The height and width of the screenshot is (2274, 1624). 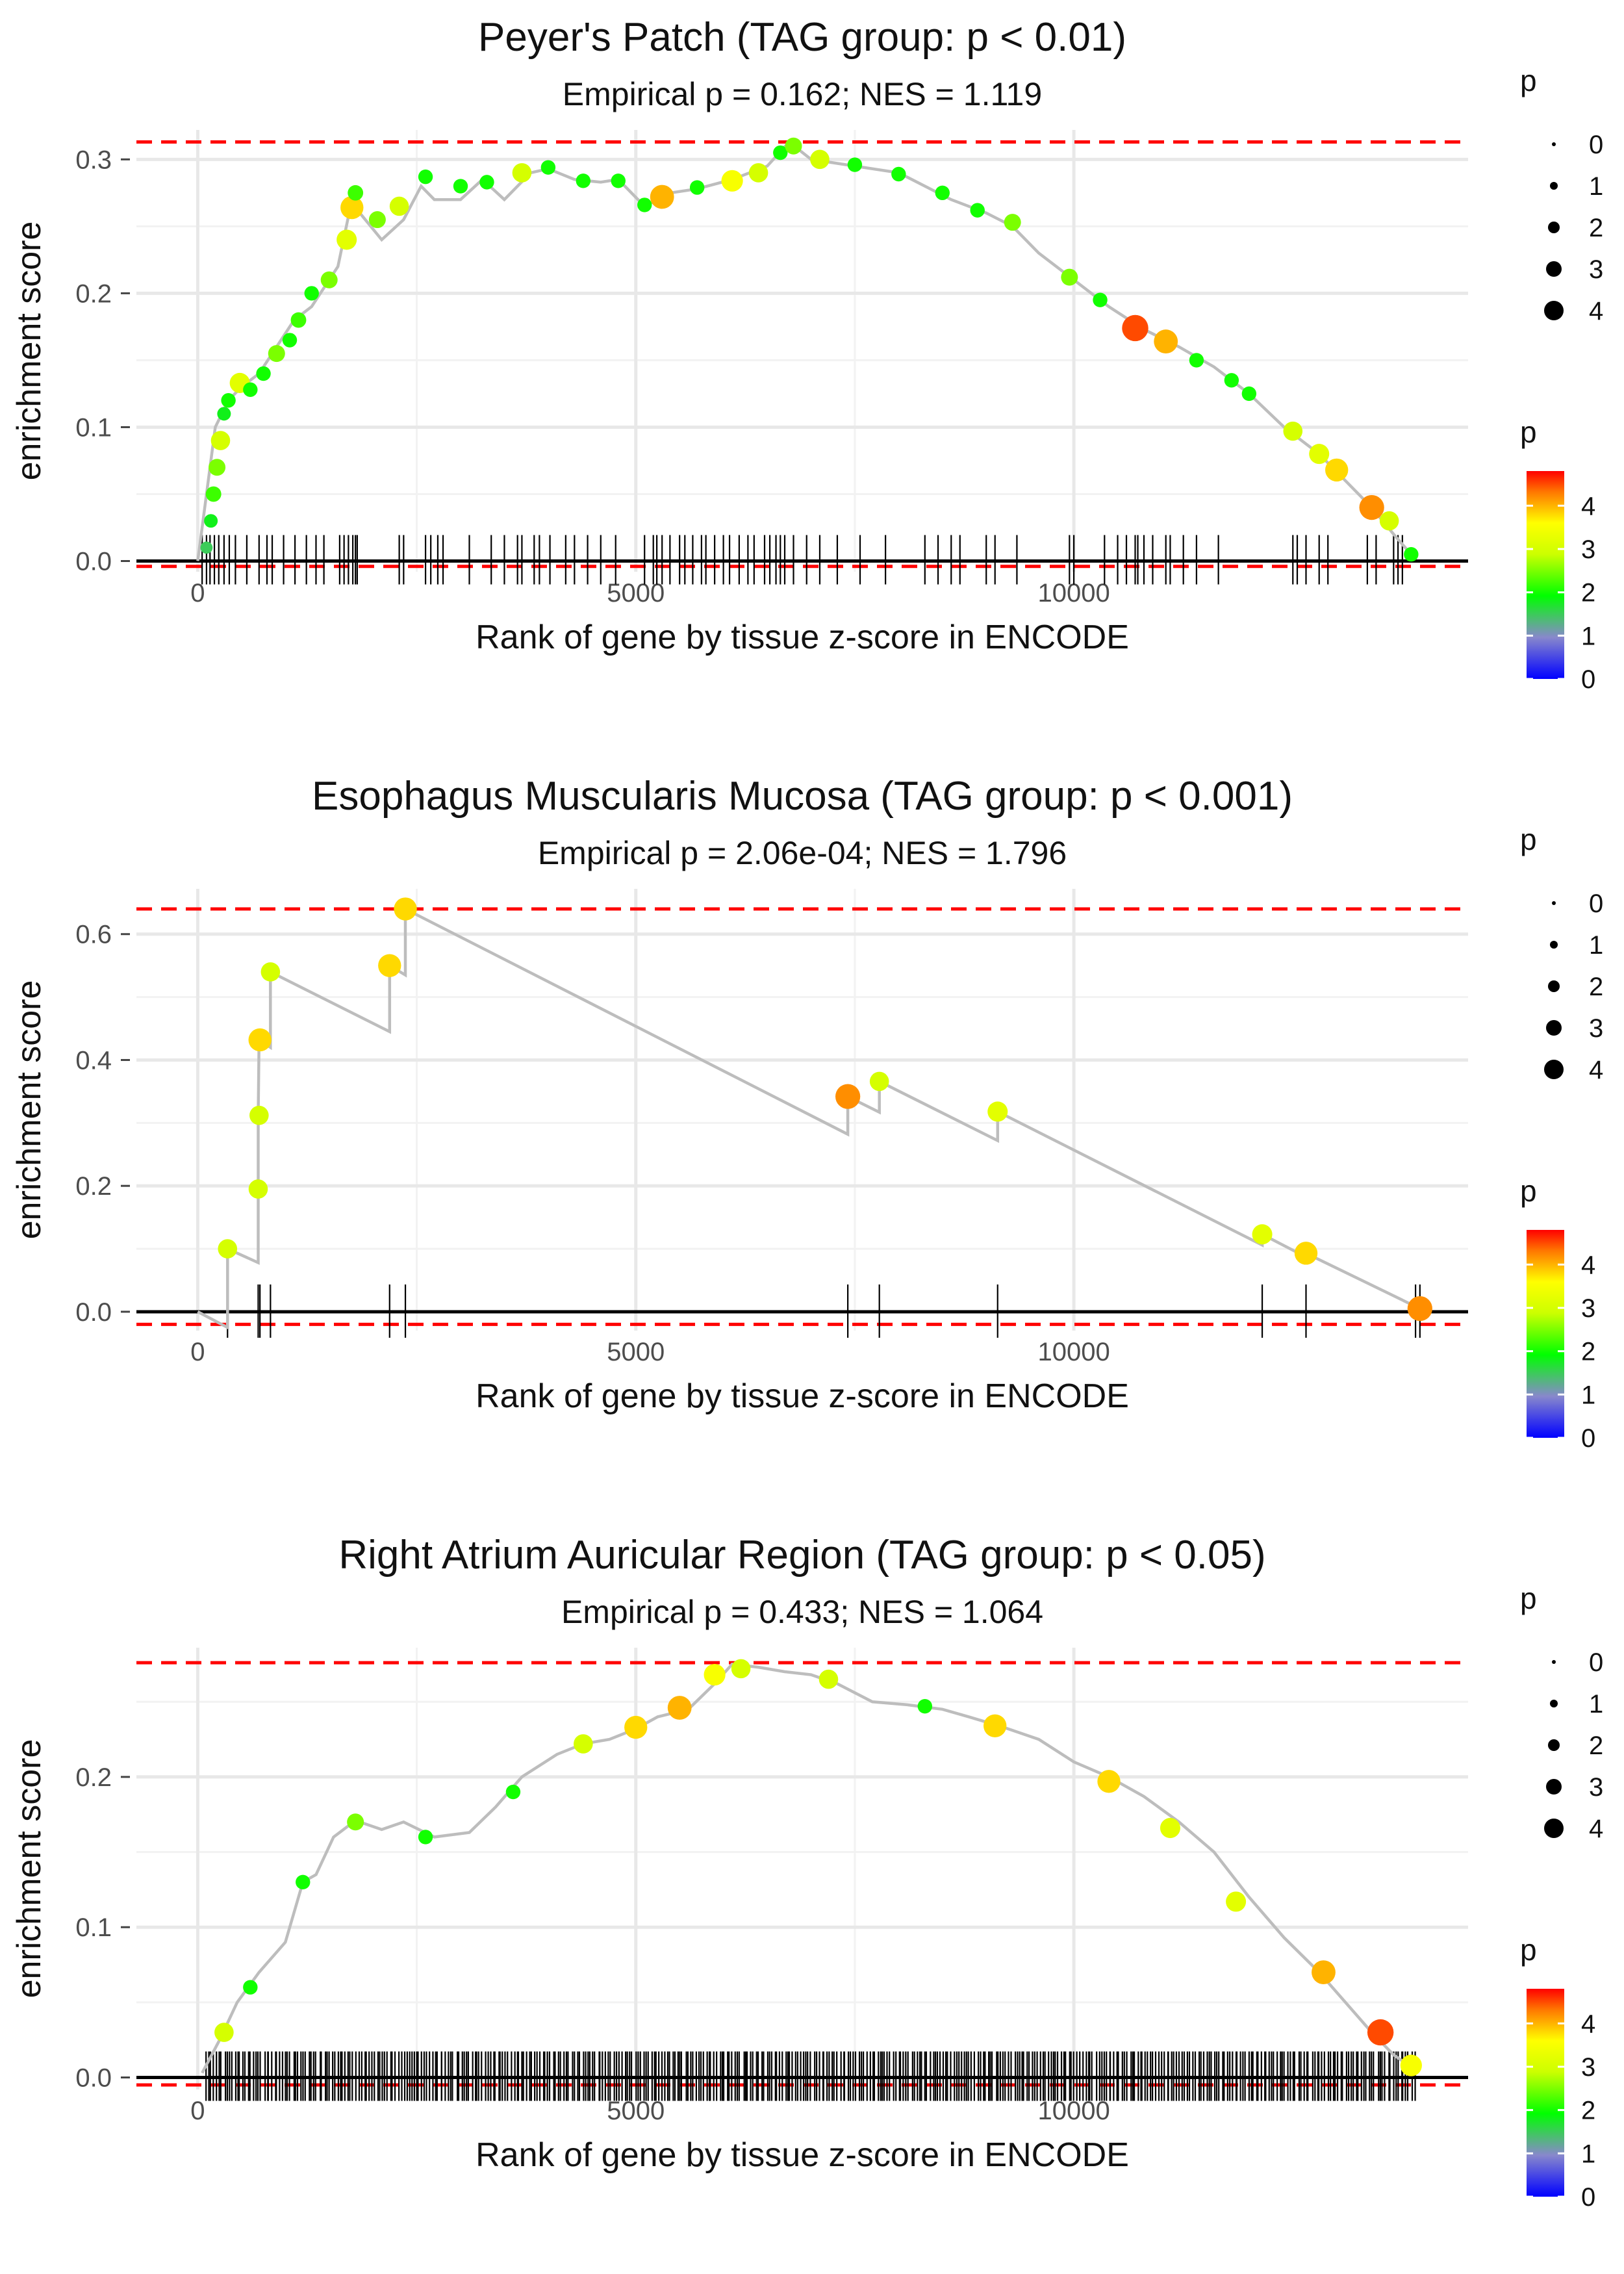 I want to click on y-axis-title: enrichment score, so click(x=29, y=351).